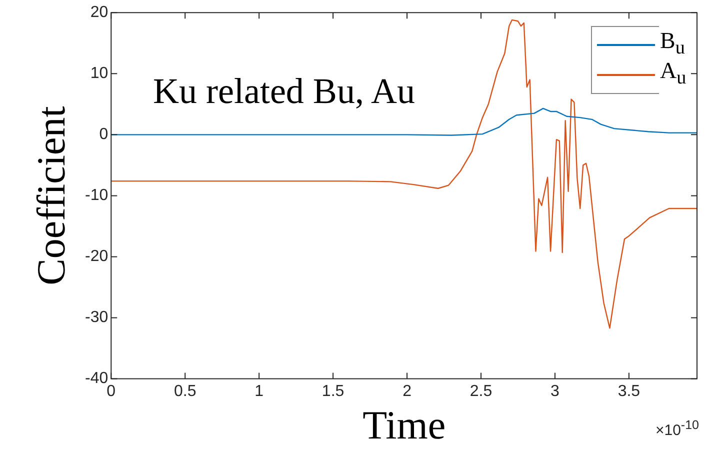 The height and width of the screenshot is (452, 705). I want to click on x-tick-label: 3.5, so click(629, 391).